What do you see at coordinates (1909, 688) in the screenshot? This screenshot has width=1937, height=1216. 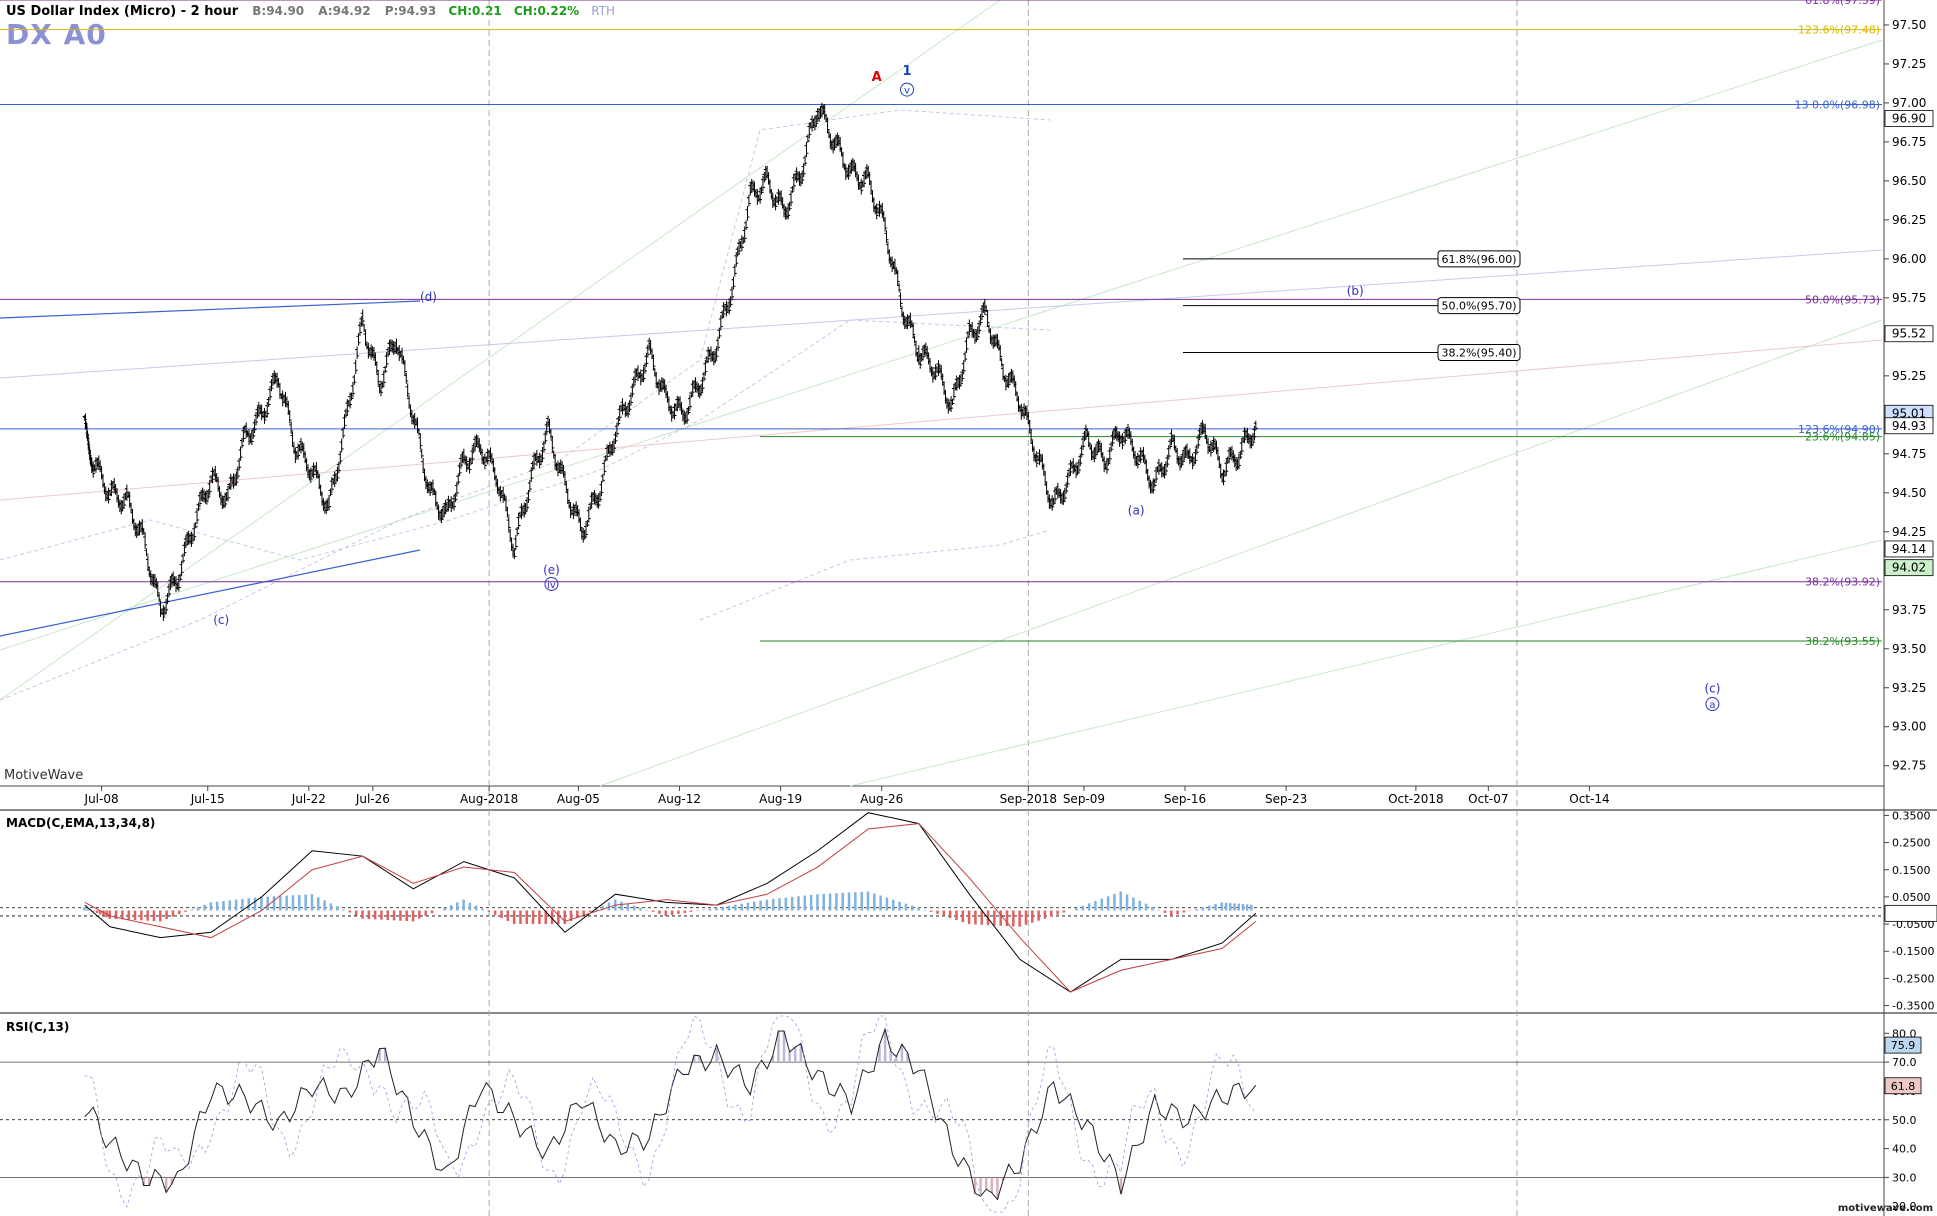 I see `y-tick-label: 93.25` at bounding box center [1909, 688].